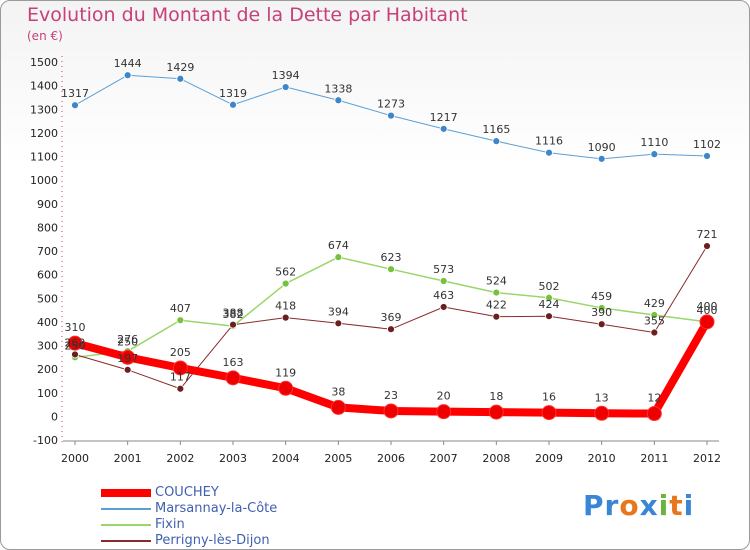  I want to click on data-label-fixin: 382, so click(233, 314).